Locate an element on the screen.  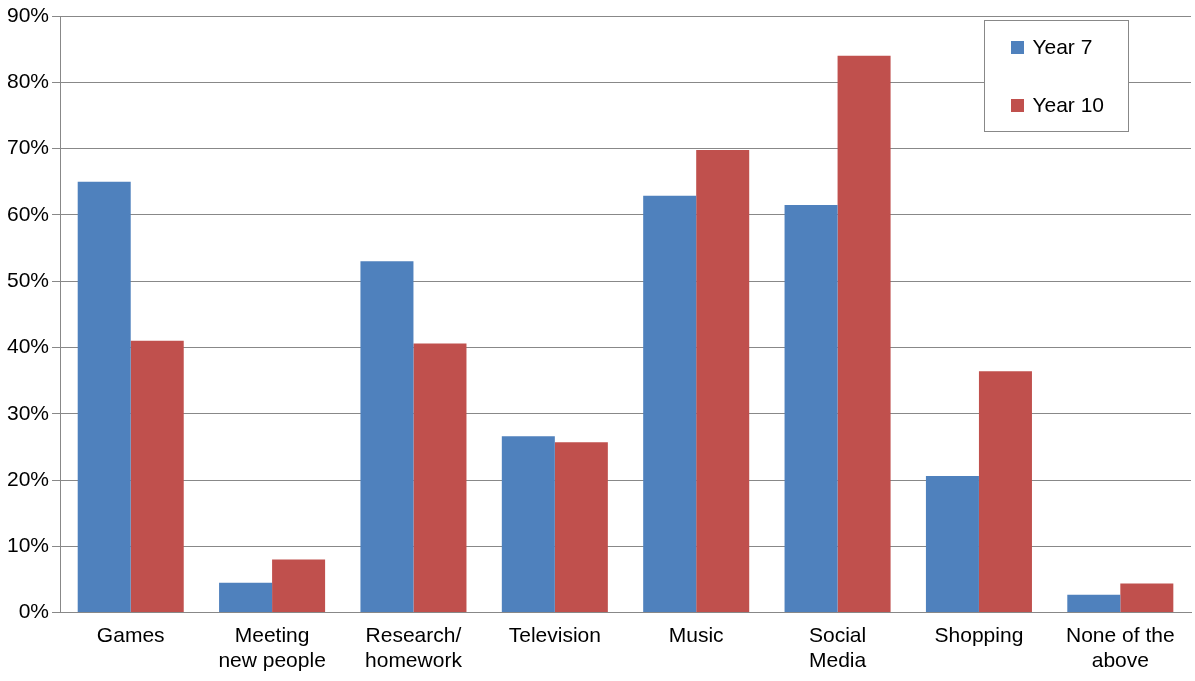
x-tick-label: Shopping is located at coordinates (979, 634).